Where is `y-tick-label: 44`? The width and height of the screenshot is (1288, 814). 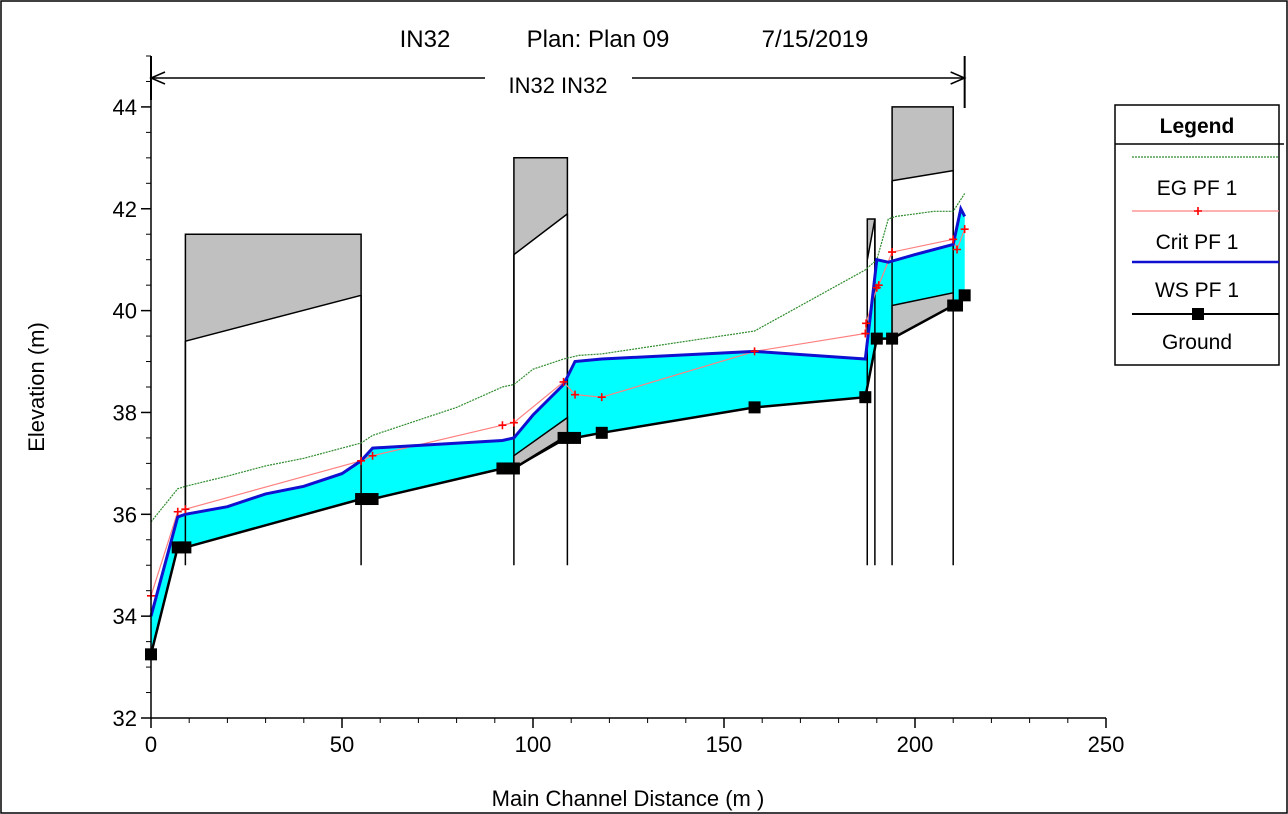
y-tick-label: 44 is located at coordinates (125, 107).